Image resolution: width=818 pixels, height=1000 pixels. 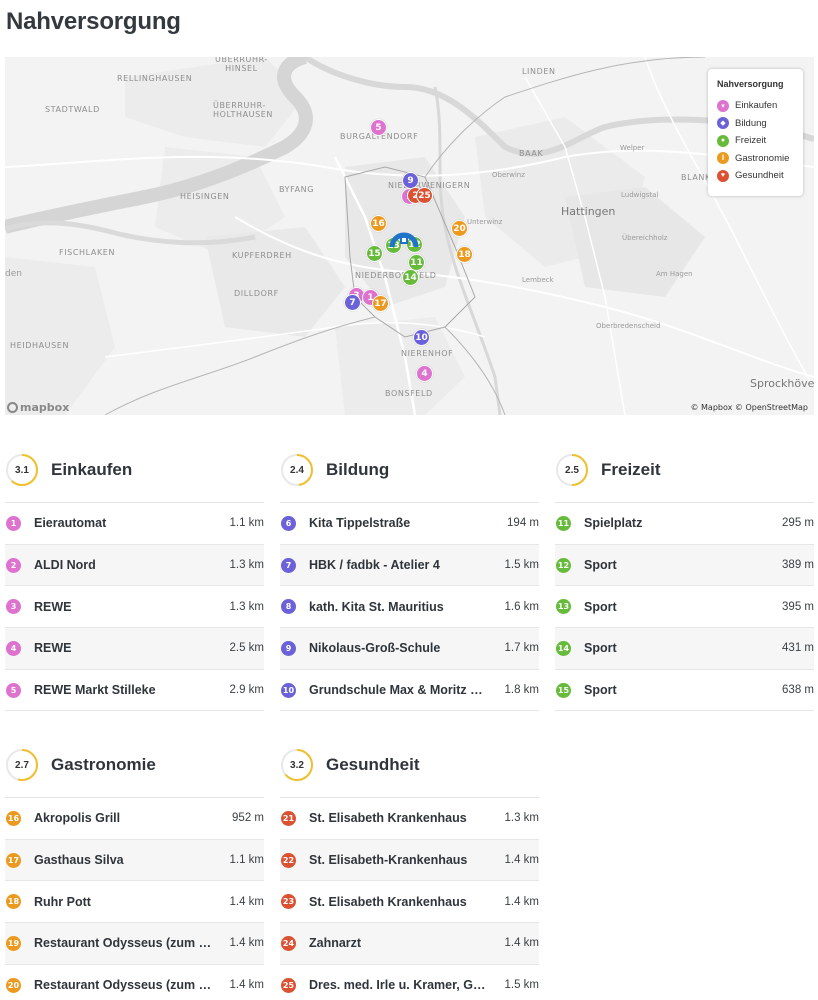 What do you see at coordinates (288, 565) in the screenshot?
I see `item-number-badge: 7` at bounding box center [288, 565].